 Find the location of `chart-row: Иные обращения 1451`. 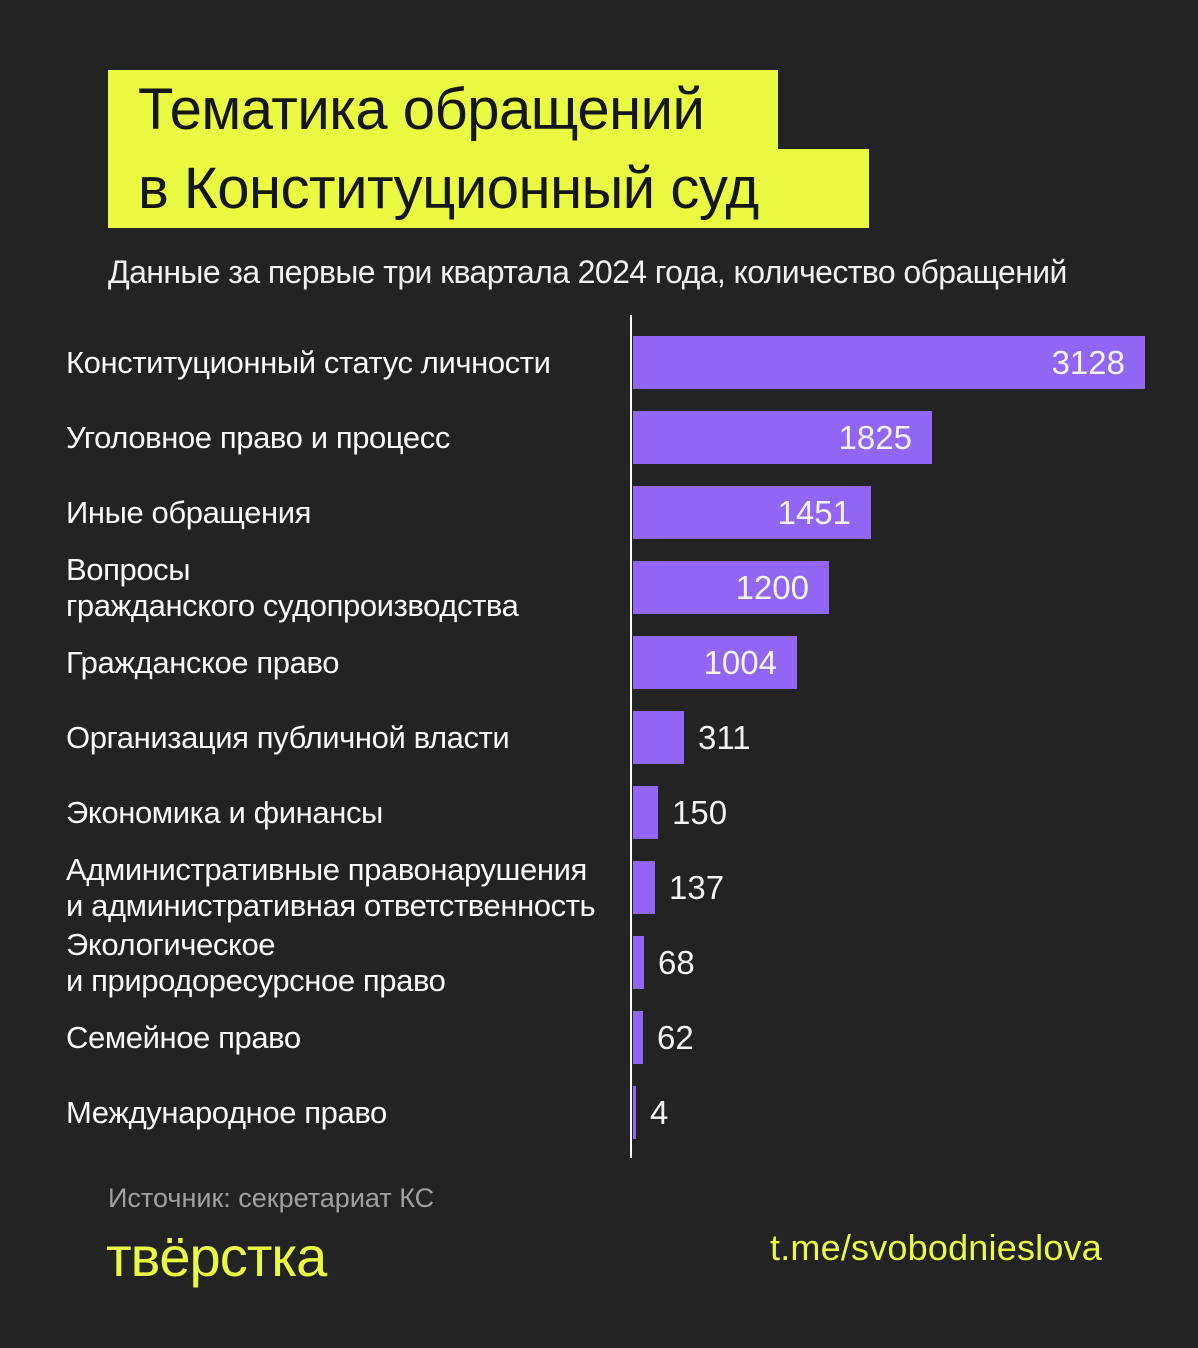

chart-row: Иные обращения 1451 is located at coordinates (599, 512).